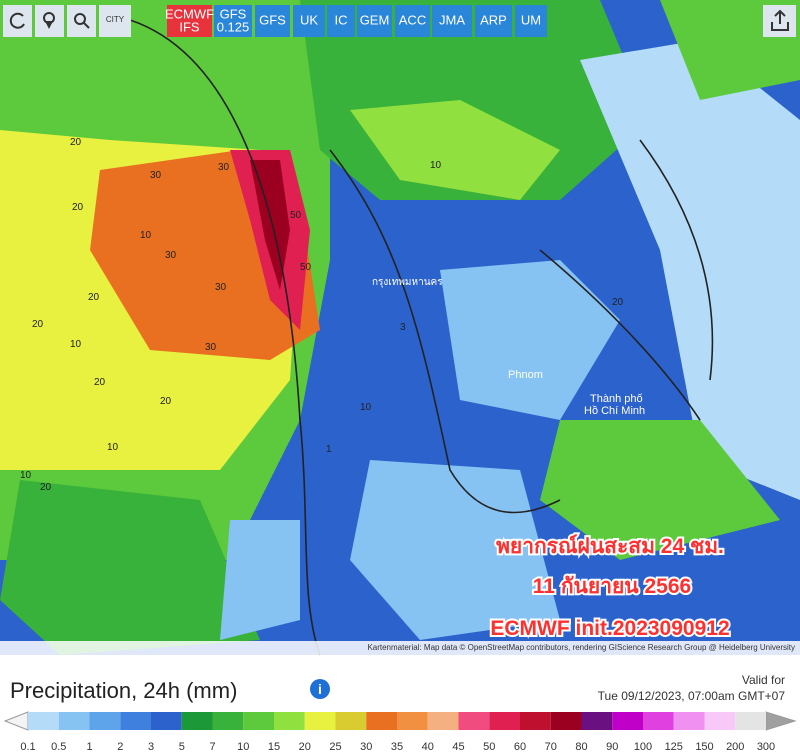 Image resolution: width=800 pixels, height=755 pixels. I want to click on overlay-text: 11 กันยายน 2566, so click(612, 586).